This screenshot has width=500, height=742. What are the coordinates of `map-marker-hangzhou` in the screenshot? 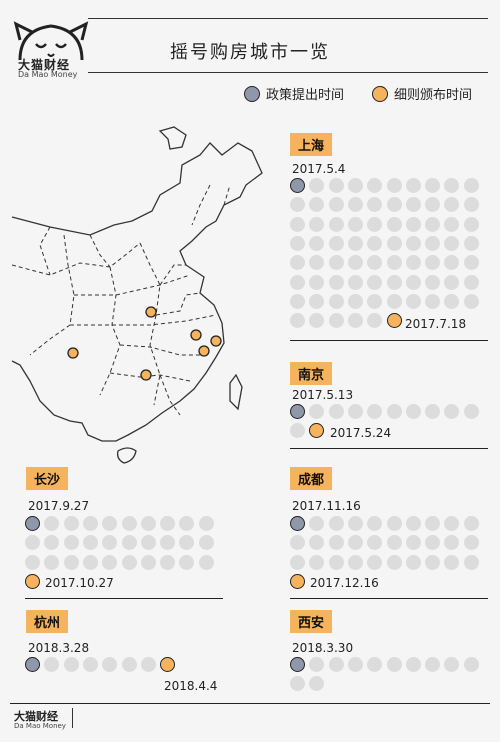 It's located at (204, 351).